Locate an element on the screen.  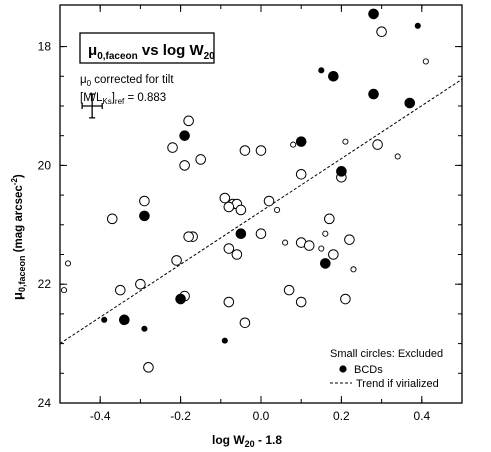
y-tick-label: 18 is located at coordinates (45, 47).